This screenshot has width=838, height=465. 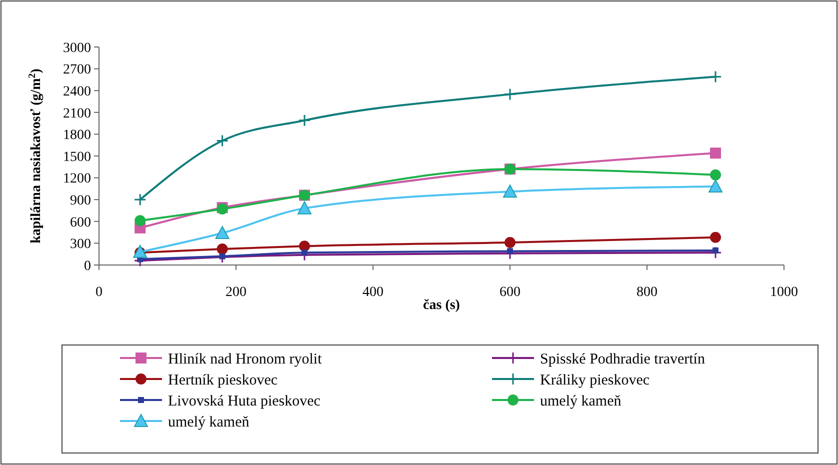 What do you see at coordinates (647, 292) in the screenshot?
I see `x-tick-label: 800` at bounding box center [647, 292].